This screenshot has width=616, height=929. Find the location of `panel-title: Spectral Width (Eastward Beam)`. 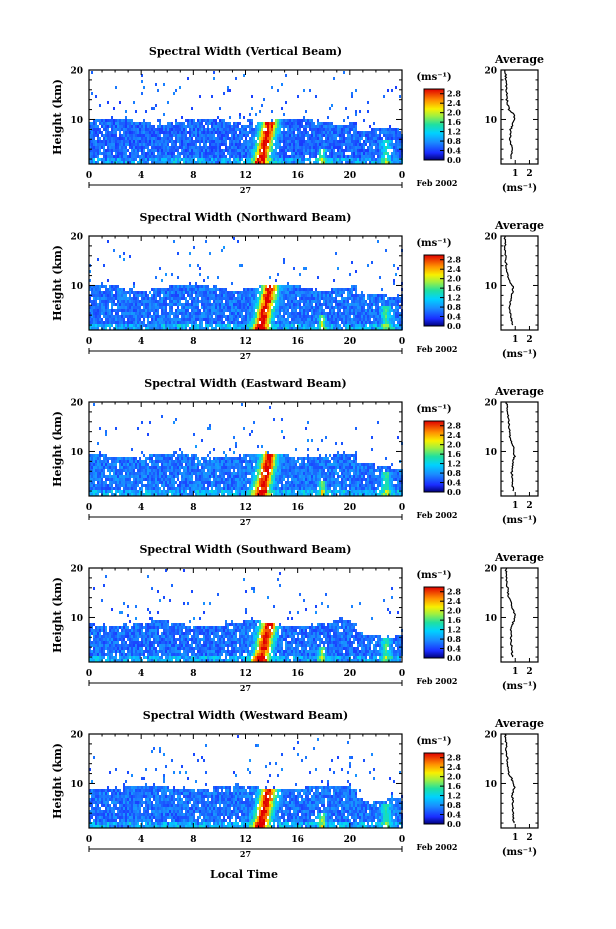

panel-title: Spectral Width (Eastward Beam) is located at coordinates (245, 383).